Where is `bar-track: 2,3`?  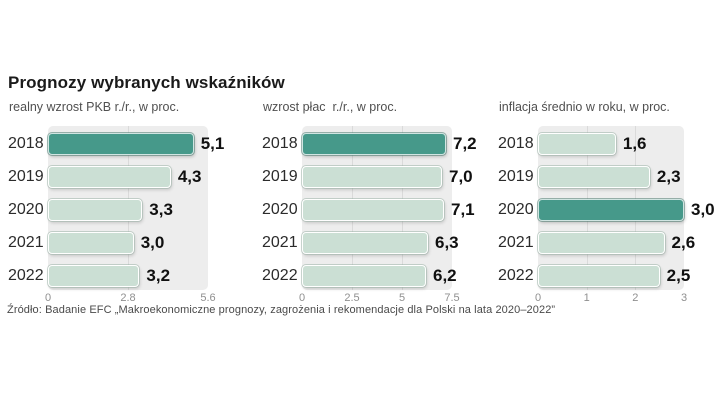
bar-track: 2,3 is located at coordinates (611, 176).